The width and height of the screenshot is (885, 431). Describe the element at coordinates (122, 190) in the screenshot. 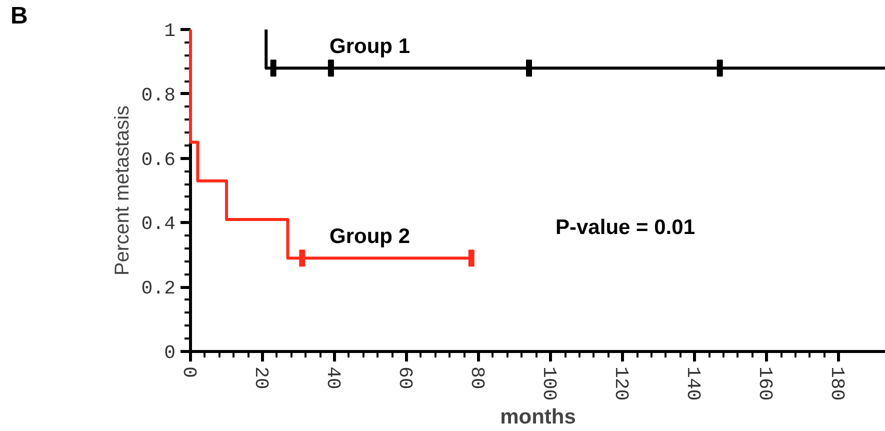

I see `y-axis-title: Percent metastasis` at that location.